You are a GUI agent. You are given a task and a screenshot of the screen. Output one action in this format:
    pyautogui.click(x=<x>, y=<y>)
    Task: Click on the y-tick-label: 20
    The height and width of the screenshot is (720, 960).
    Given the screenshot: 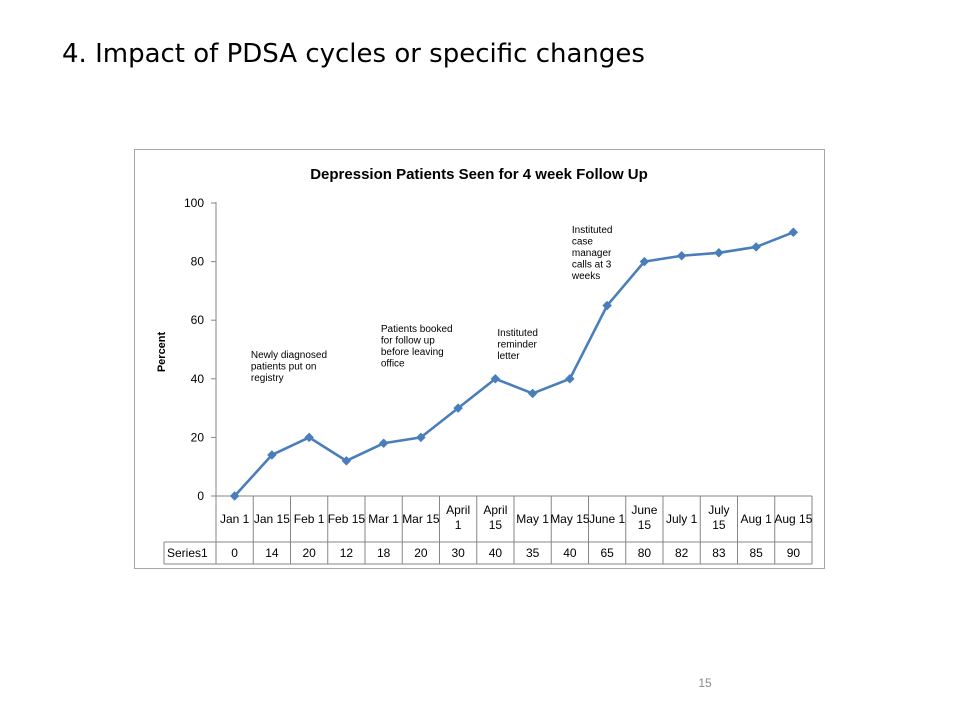 What is the action you would take?
    pyautogui.click(x=198, y=437)
    